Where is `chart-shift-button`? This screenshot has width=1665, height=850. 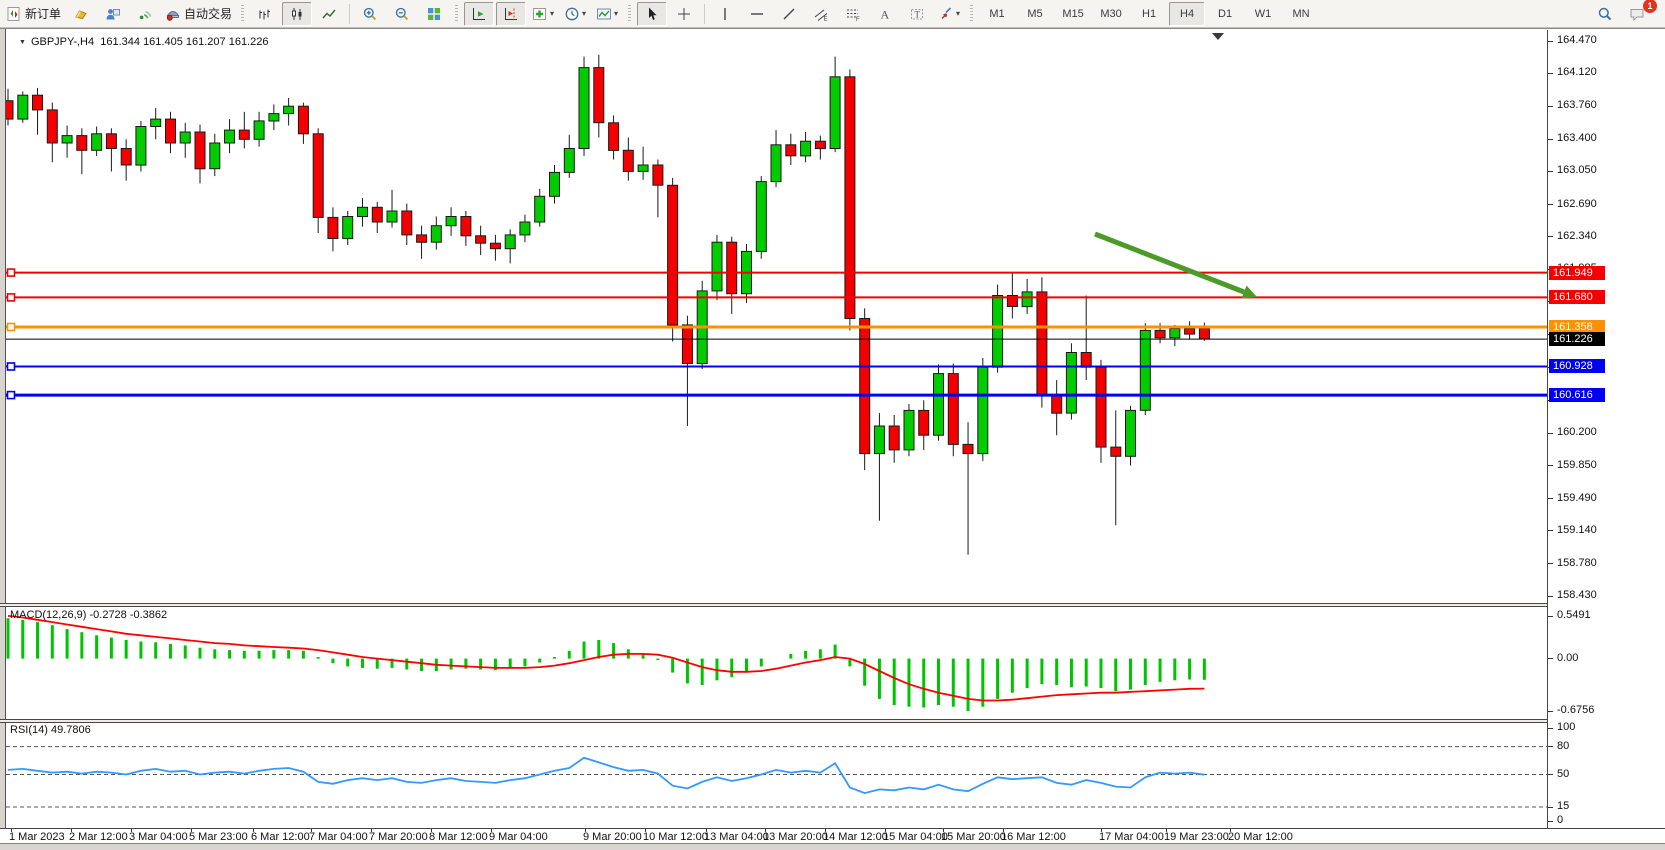 chart-shift-button is located at coordinates (511, 13).